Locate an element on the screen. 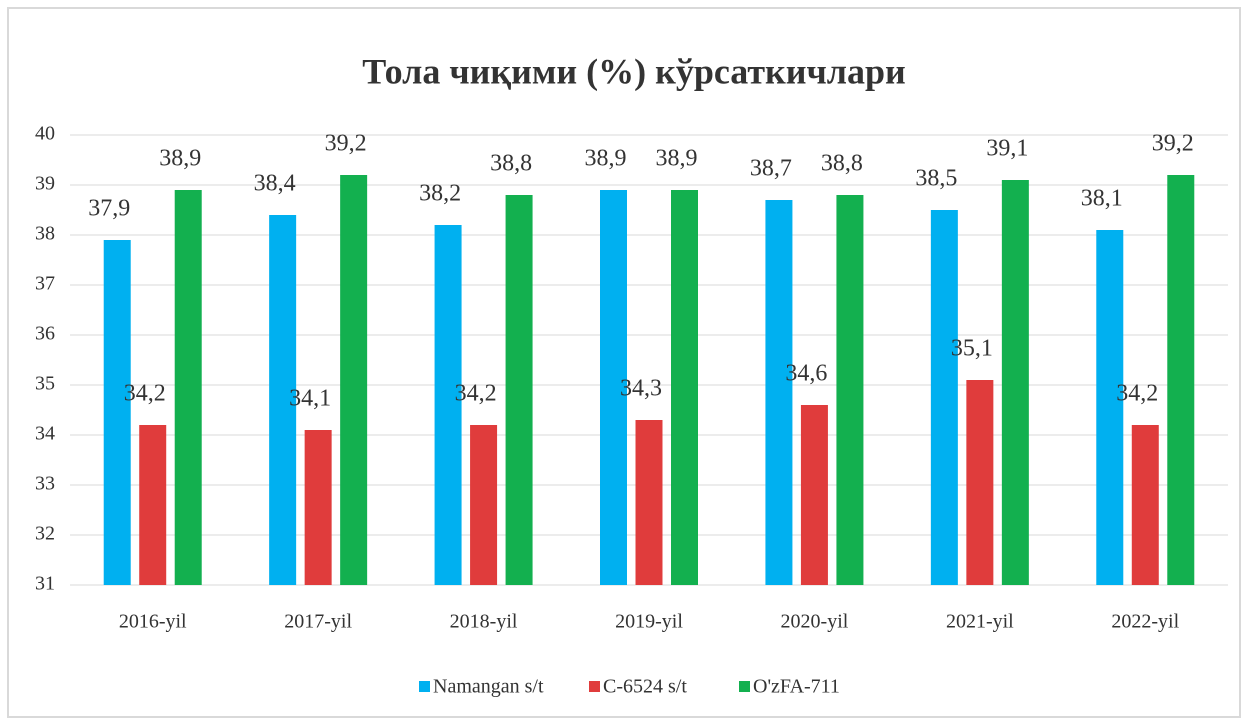  y-tick-label: 39 is located at coordinates (45, 184).